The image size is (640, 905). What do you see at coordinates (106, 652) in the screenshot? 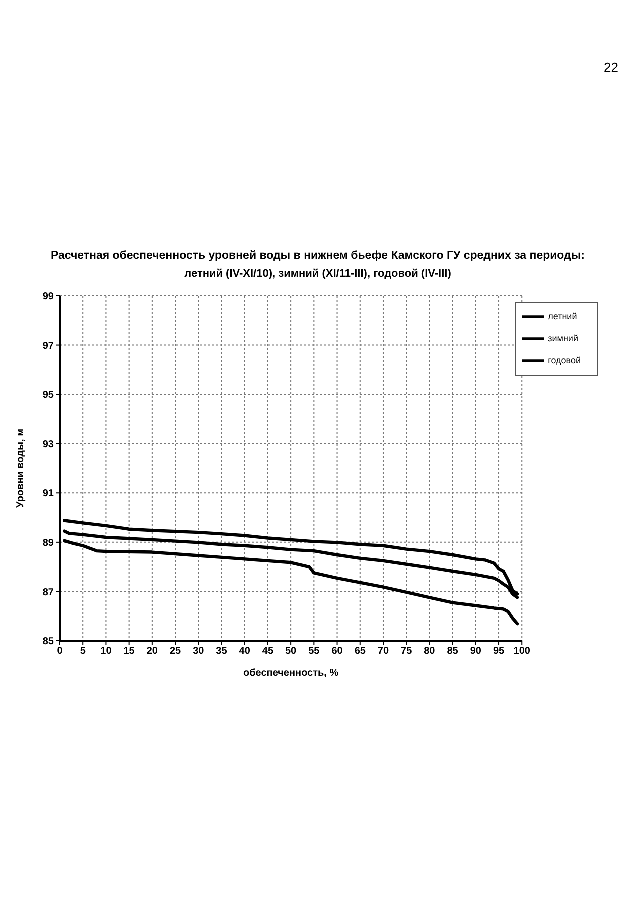
I see `x-tick-label: 10` at bounding box center [106, 652].